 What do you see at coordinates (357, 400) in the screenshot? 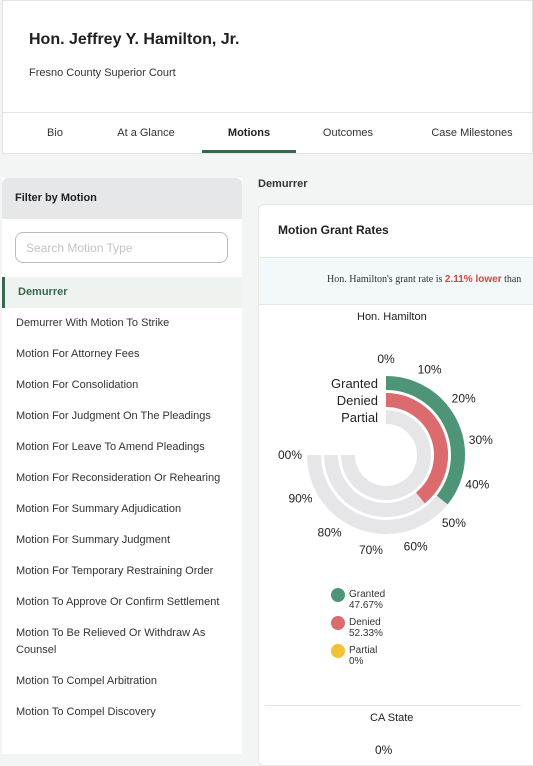
I see `ring-label-denied: Denied` at bounding box center [357, 400].